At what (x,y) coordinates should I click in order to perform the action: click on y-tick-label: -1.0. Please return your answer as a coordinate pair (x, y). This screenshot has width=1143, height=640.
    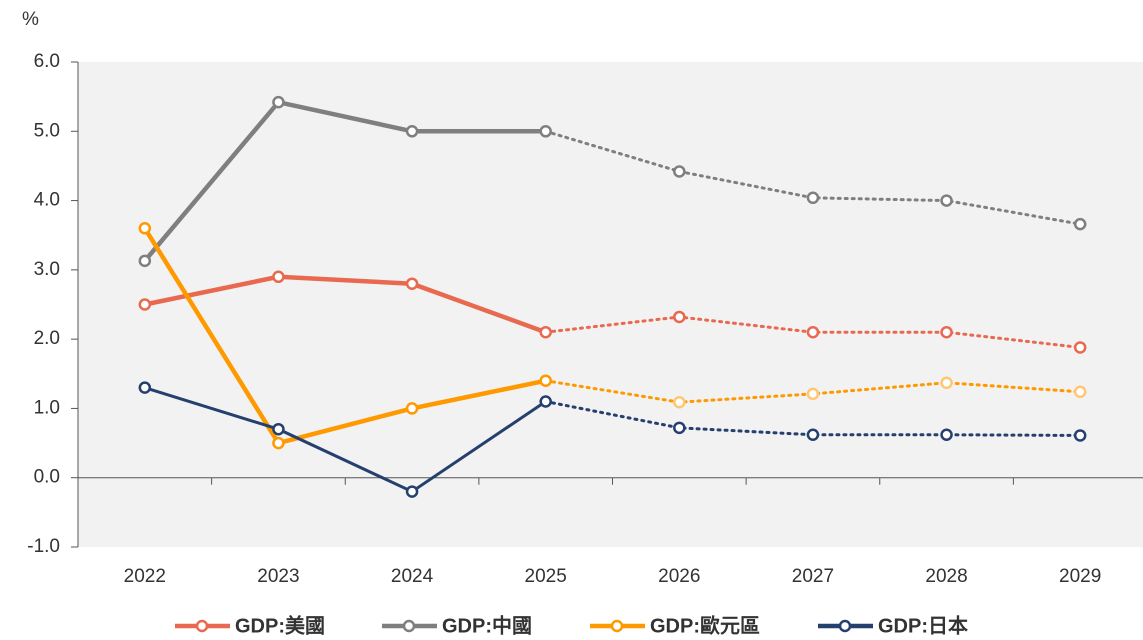
    Looking at the image, I should click on (43, 546).